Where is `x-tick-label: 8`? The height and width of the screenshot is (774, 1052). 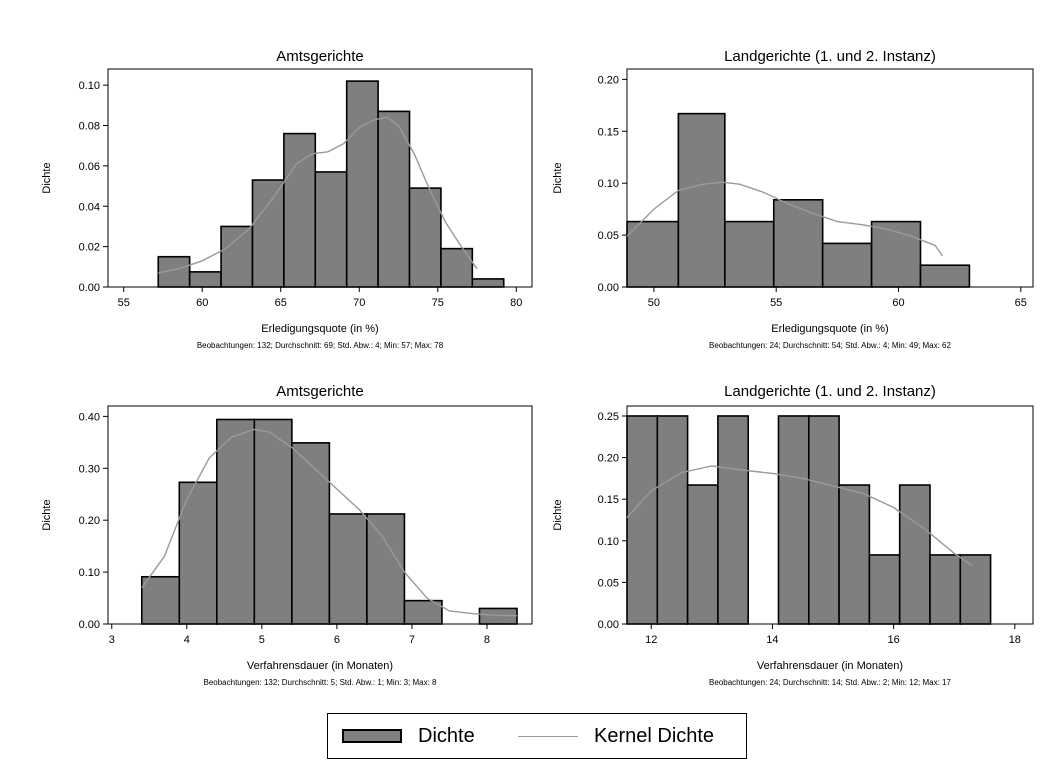
x-tick-label: 8 is located at coordinates (487, 640).